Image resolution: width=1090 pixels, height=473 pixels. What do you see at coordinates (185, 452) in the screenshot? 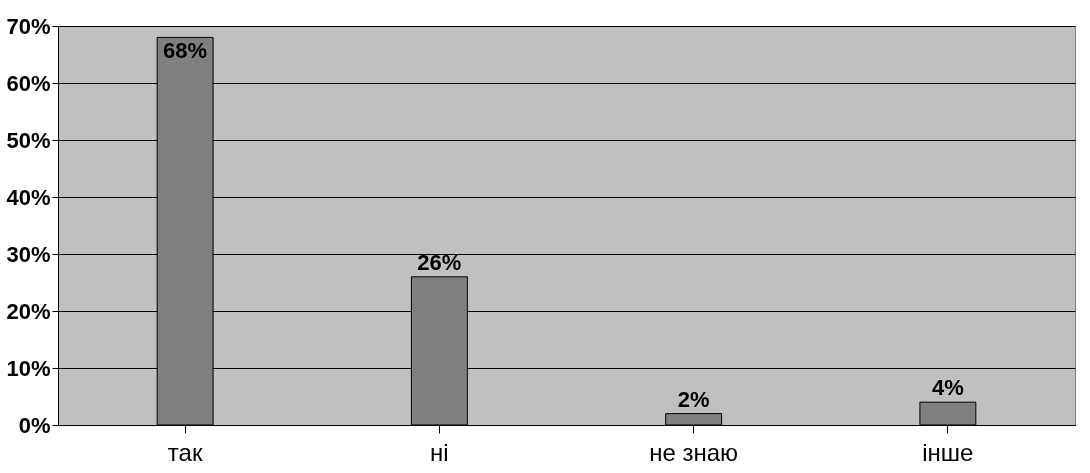
I see `x-tick-label: так` at bounding box center [185, 452].